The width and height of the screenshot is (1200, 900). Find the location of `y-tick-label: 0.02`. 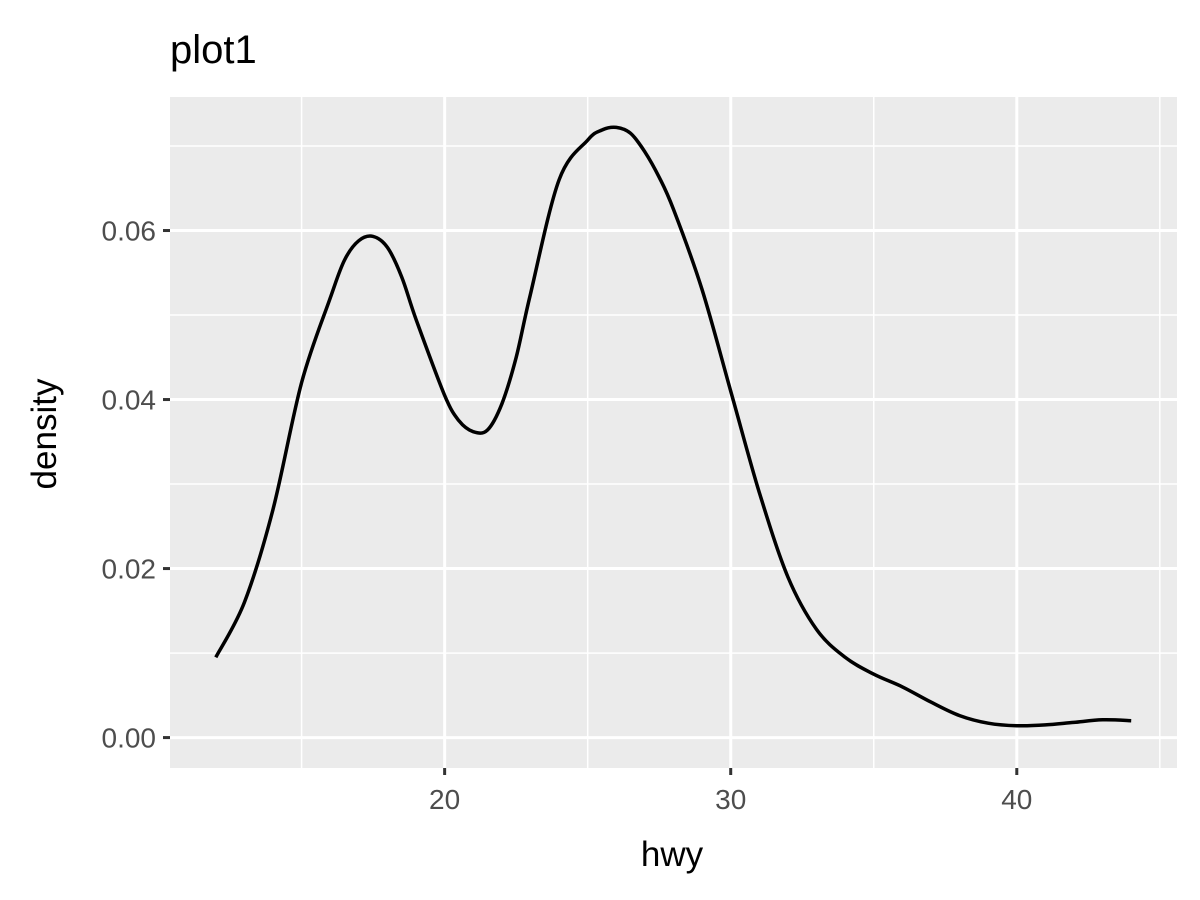

y-tick-label: 0.02 is located at coordinates (129, 569).